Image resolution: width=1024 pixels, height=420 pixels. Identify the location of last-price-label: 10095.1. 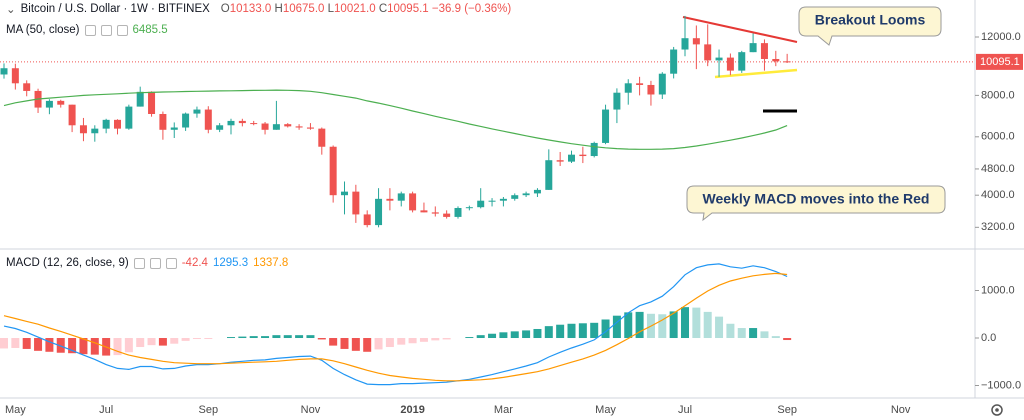
(1000, 62).